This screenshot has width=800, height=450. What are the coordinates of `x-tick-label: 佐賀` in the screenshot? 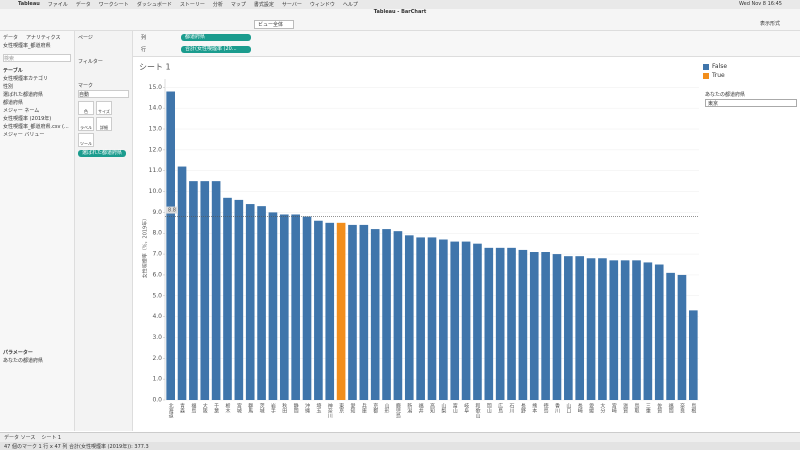 It's located at (659, 408).